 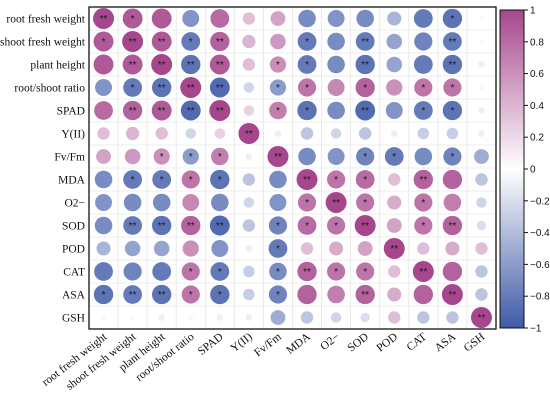 I want to click on row-label: MDA, so click(x=72, y=181).